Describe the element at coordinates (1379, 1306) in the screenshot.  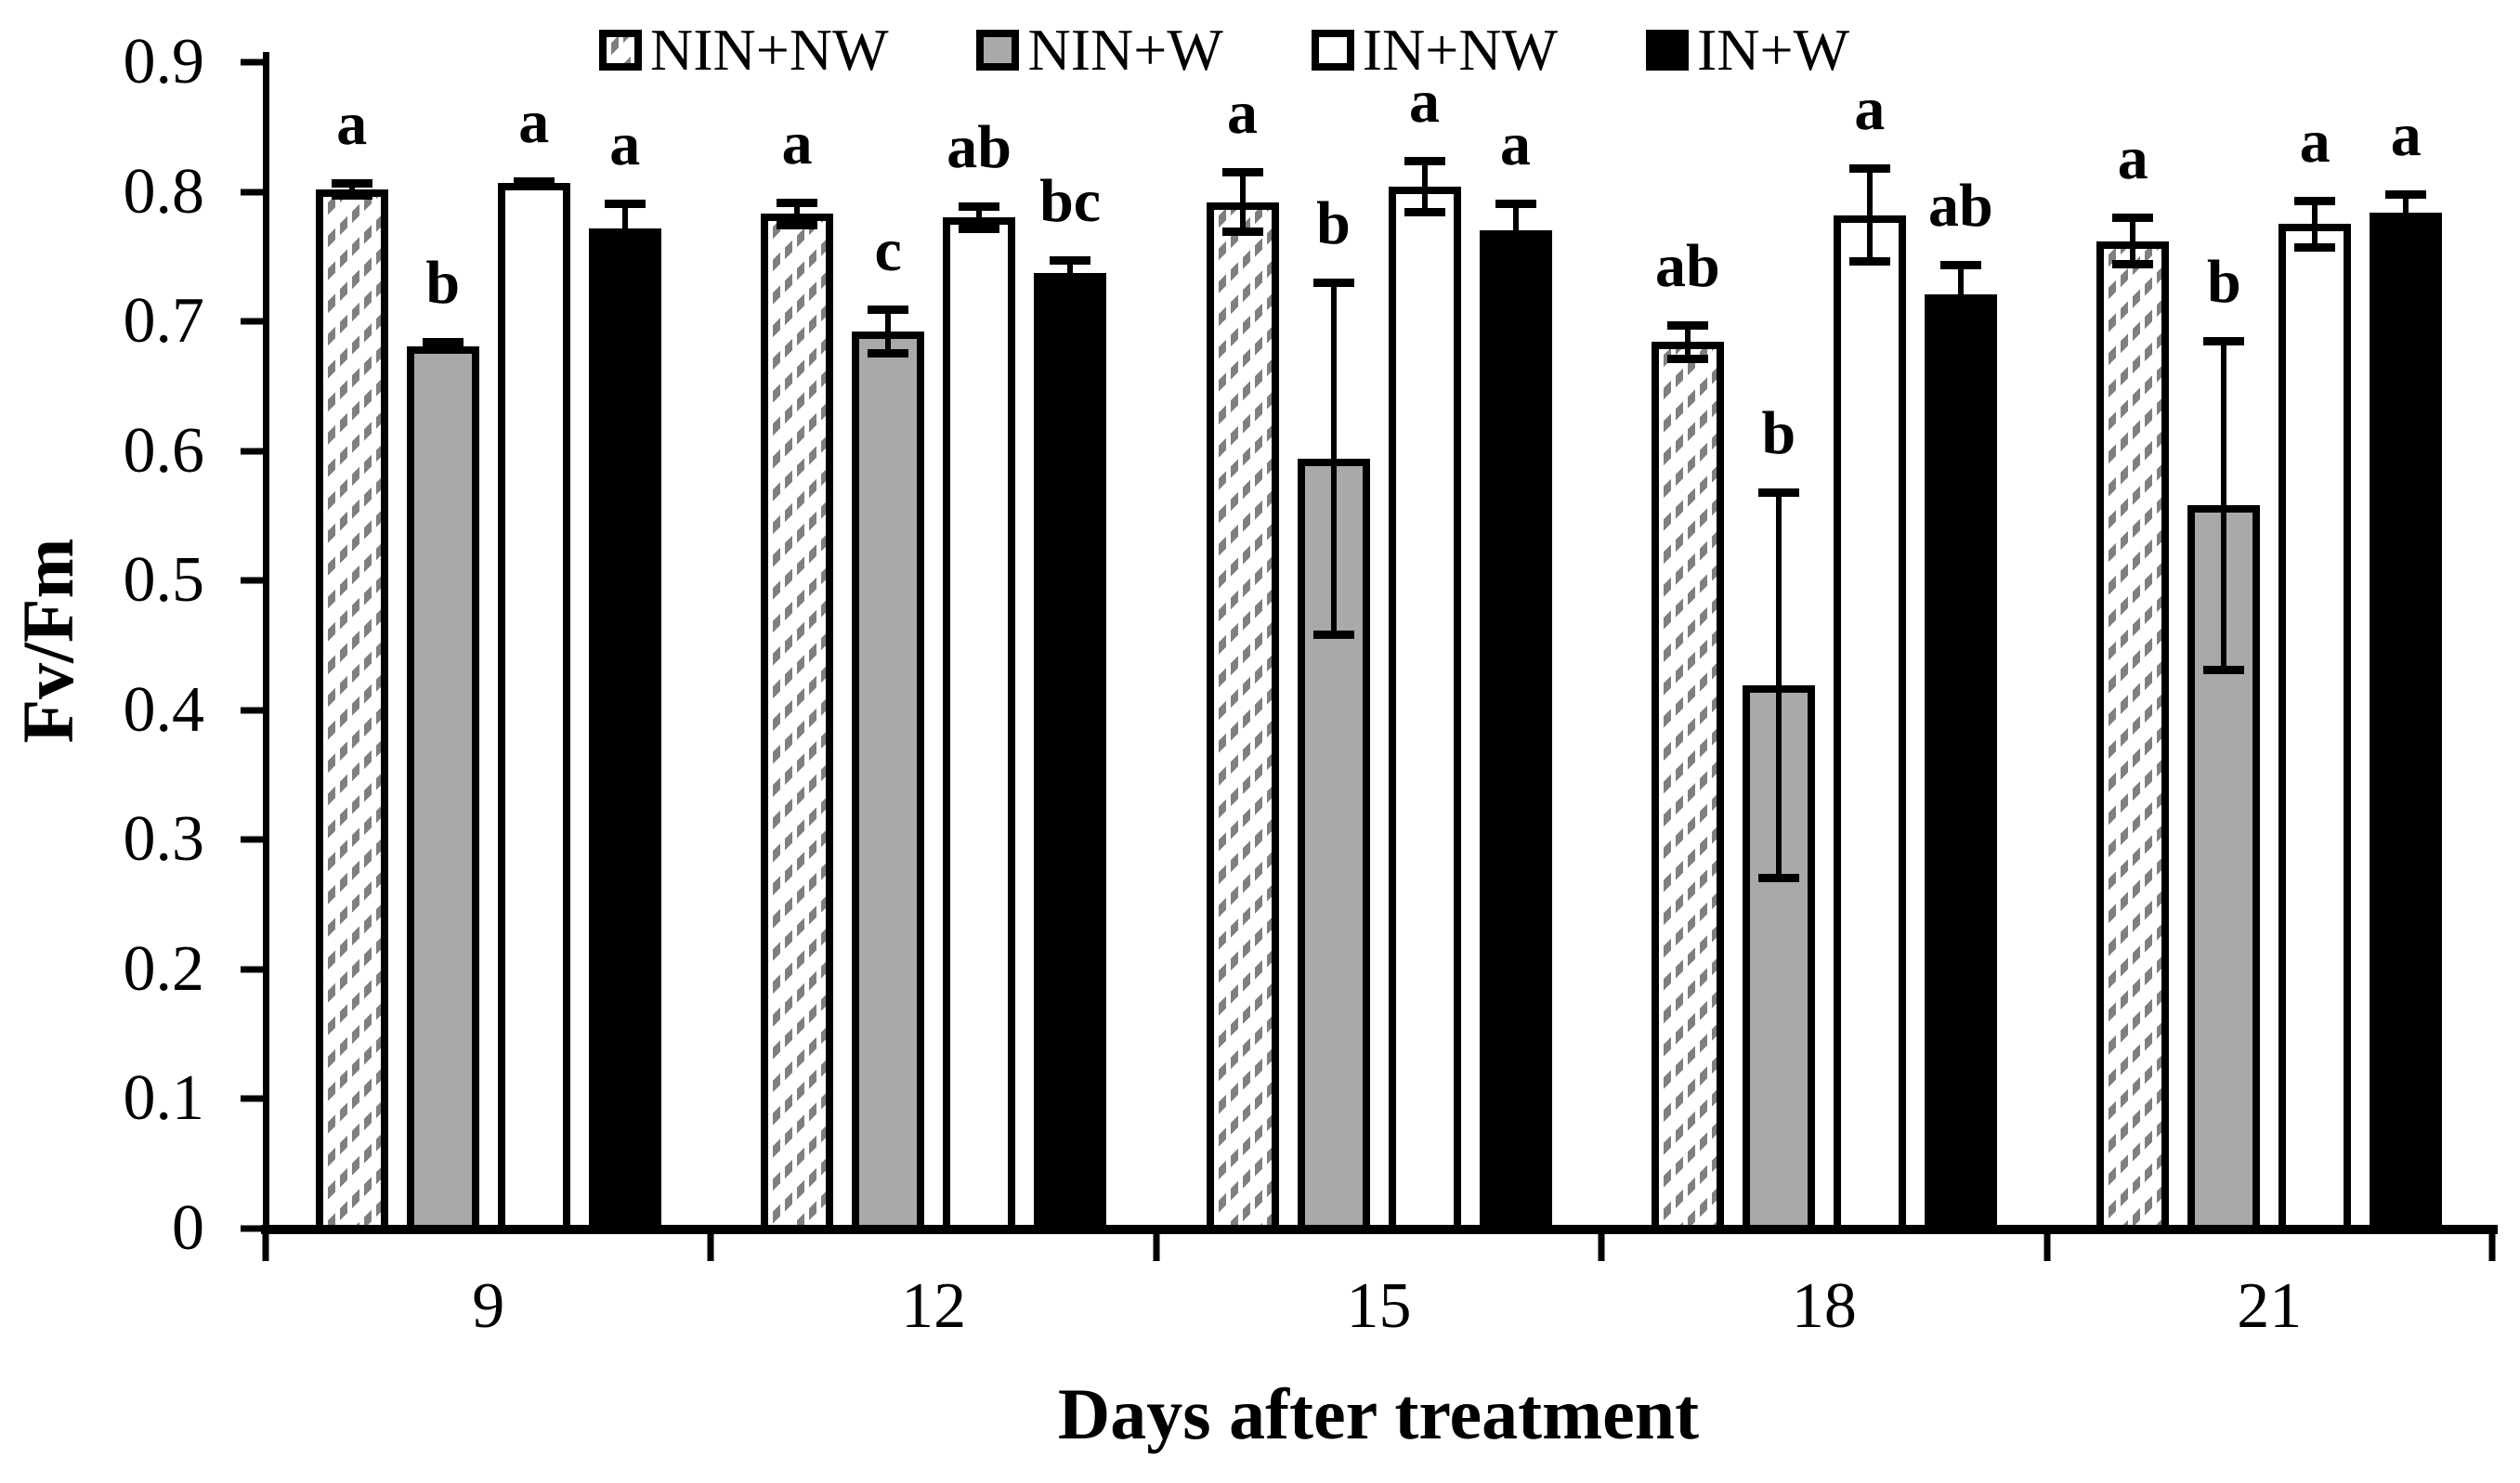
I see `x-category-label: 15` at that location.